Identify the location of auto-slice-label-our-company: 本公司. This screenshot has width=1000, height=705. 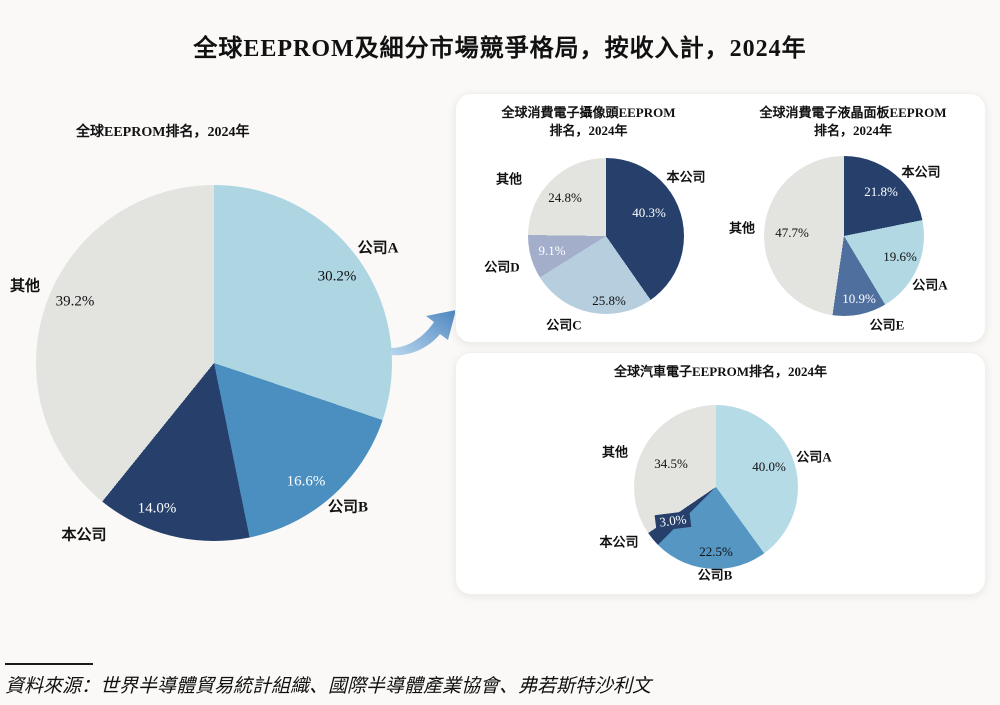
(619, 542).